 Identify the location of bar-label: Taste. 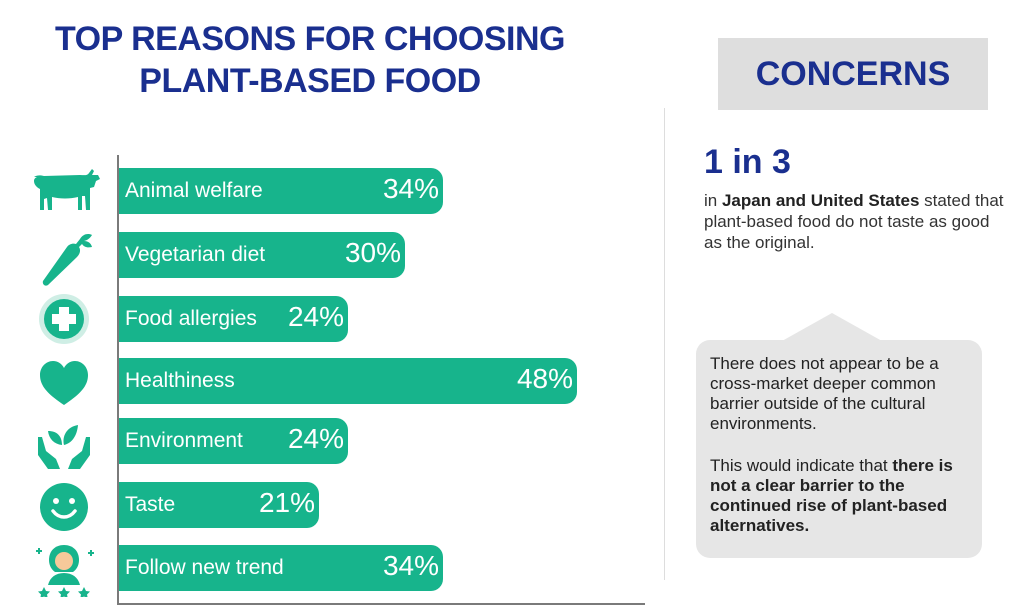
(150, 504).